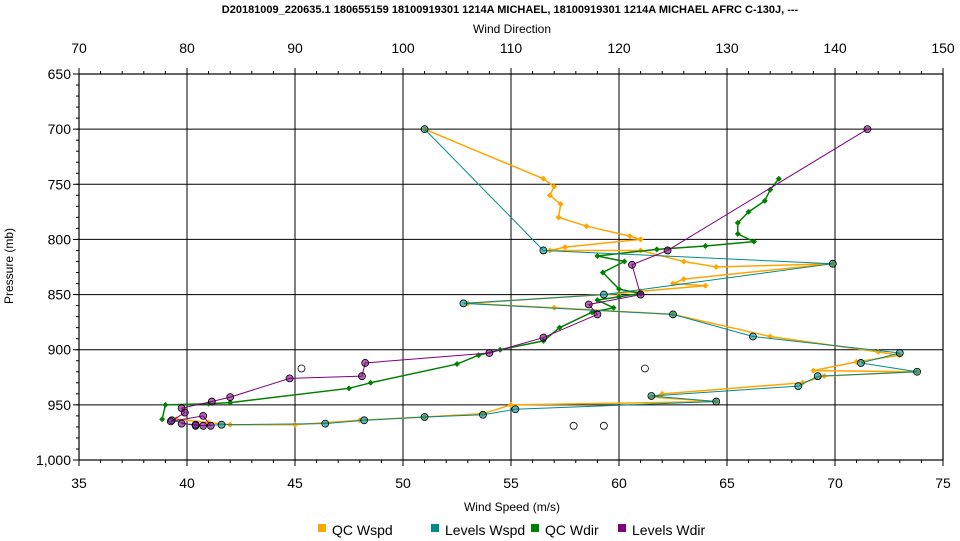  What do you see at coordinates (355, 530) in the screenshot?
I see `legend-item-qc-wspd: QC Wspd` at bounding box center [355, 530].